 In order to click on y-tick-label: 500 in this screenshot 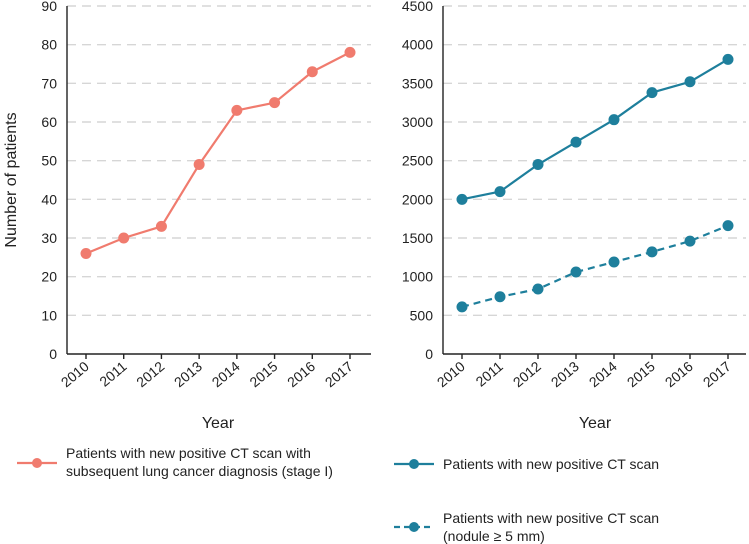, I will do `click(422, 315)`.